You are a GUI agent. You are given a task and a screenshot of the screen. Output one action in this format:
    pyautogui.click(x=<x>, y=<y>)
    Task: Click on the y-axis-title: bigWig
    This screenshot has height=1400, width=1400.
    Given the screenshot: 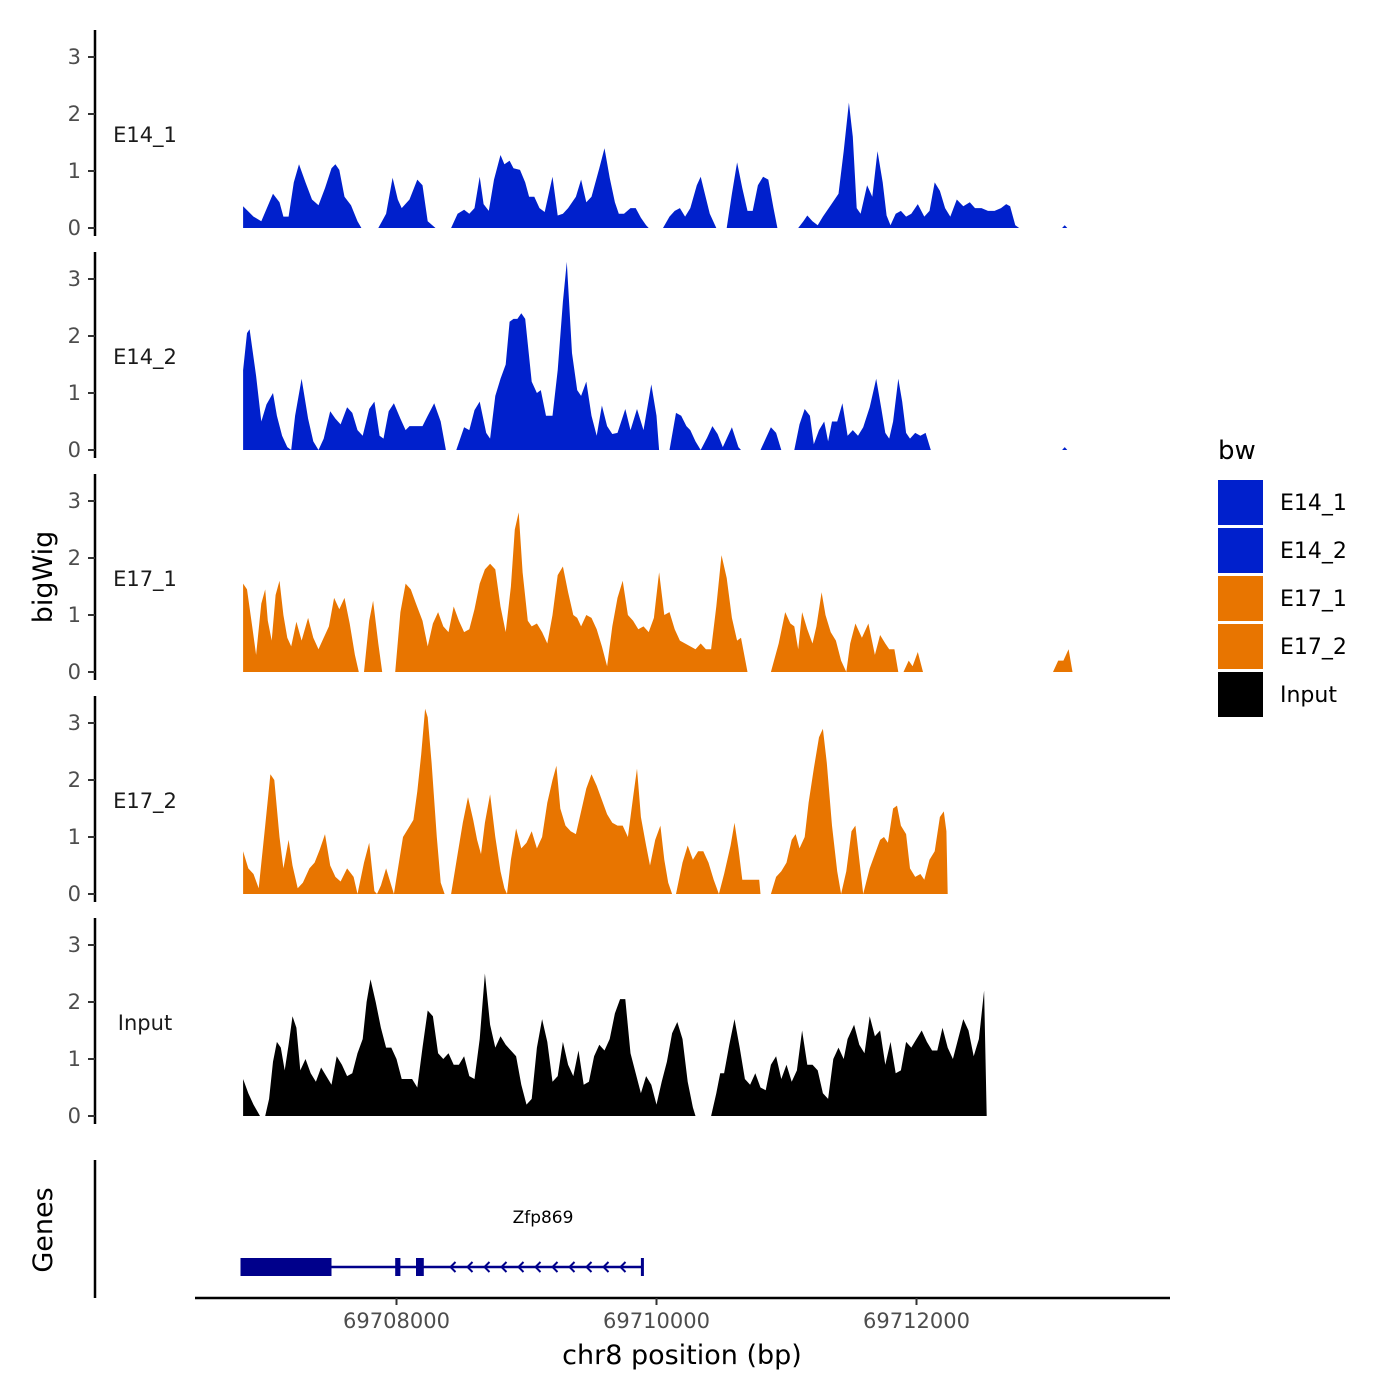 What is the action you would take?
    pyautogui.click(x=43, y=577)
    